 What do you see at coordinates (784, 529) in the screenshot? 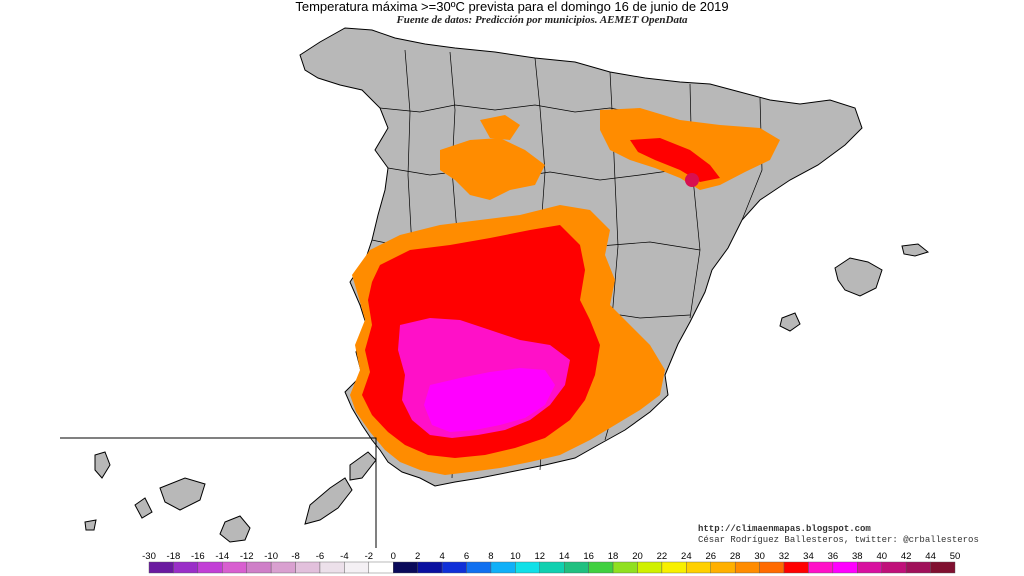
I see `credits-url: http://climaenmapas.blogspot.com` at bounding box center [784, 529].